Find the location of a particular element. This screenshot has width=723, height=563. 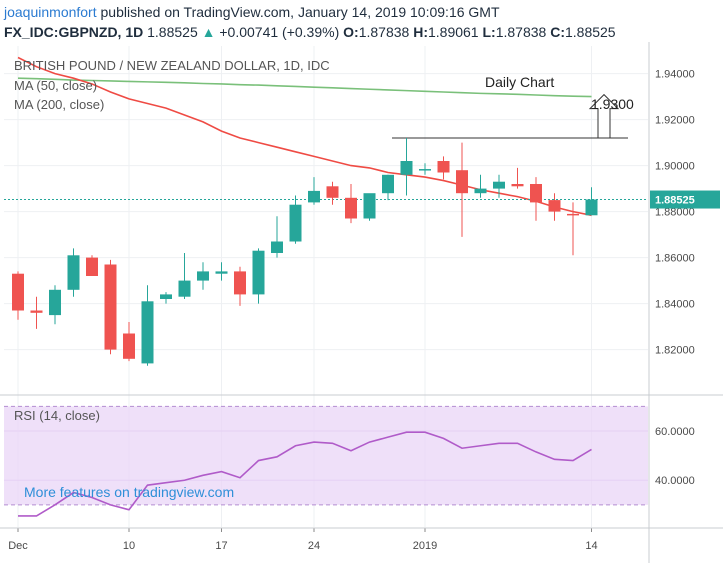

rsi-tick-label: 40.0000 is located at coordinates (675, 481).